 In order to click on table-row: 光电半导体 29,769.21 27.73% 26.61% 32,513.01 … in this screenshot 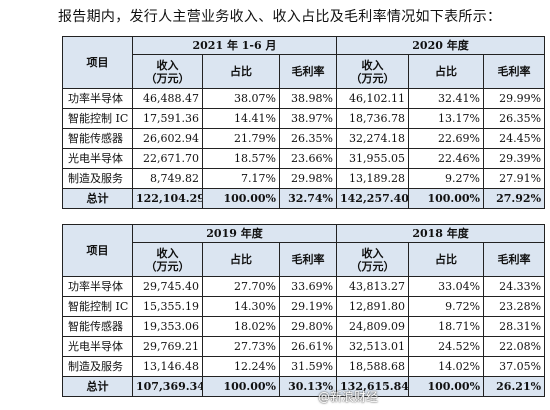, I will do `click(304, 346)`.